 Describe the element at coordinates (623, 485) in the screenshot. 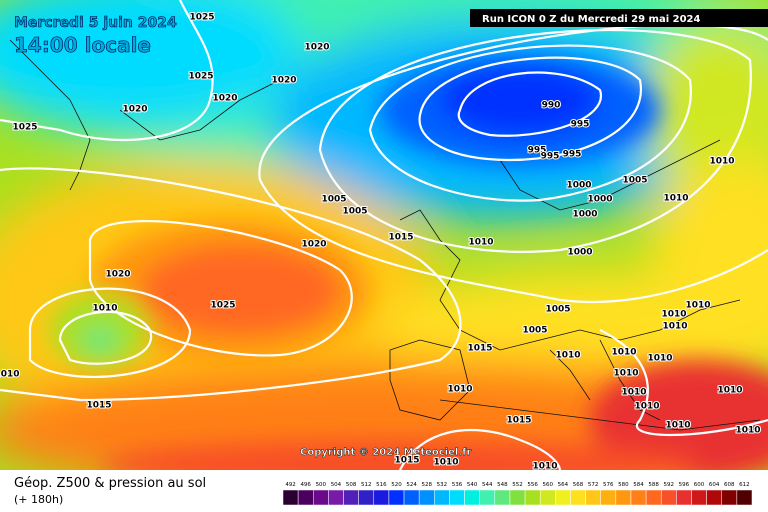

I see `scale-label: 580` at that location.